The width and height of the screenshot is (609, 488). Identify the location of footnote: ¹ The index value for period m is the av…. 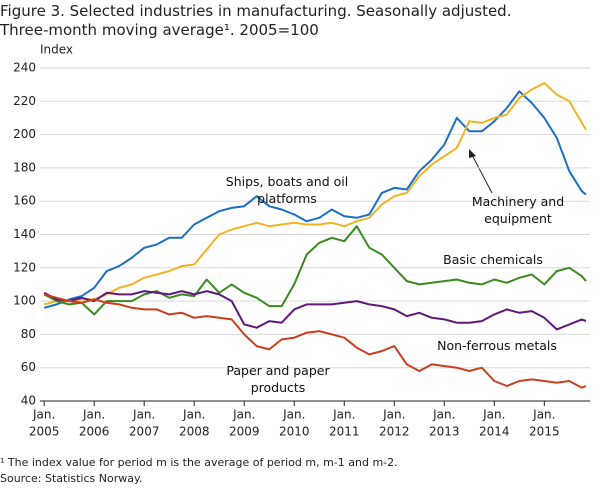
(199, 462).